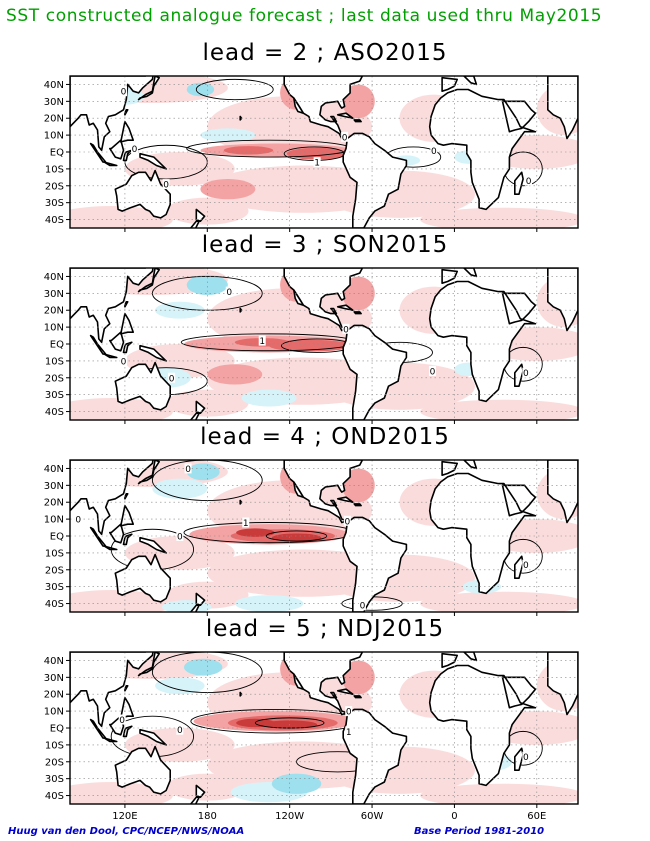  What do you see at coordinates (234, 89) in the screenshot?
I see `contour-line` at bounding box center [234, 89].